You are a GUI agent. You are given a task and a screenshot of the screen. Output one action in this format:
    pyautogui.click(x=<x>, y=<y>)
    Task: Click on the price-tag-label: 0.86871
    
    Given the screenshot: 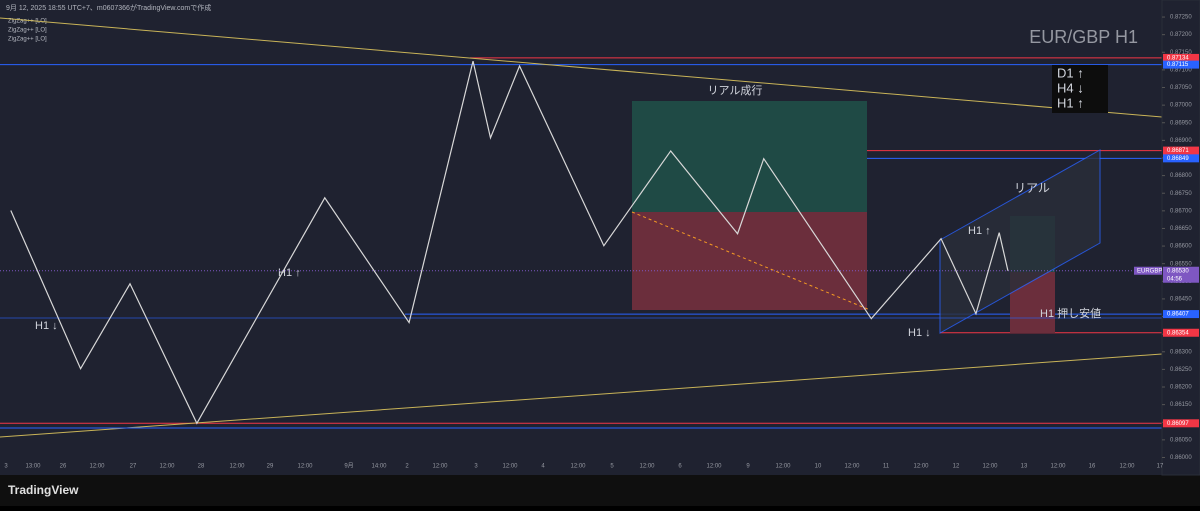 What is the action you would take?
    pyautogui.click(x=1178, y=151)
    